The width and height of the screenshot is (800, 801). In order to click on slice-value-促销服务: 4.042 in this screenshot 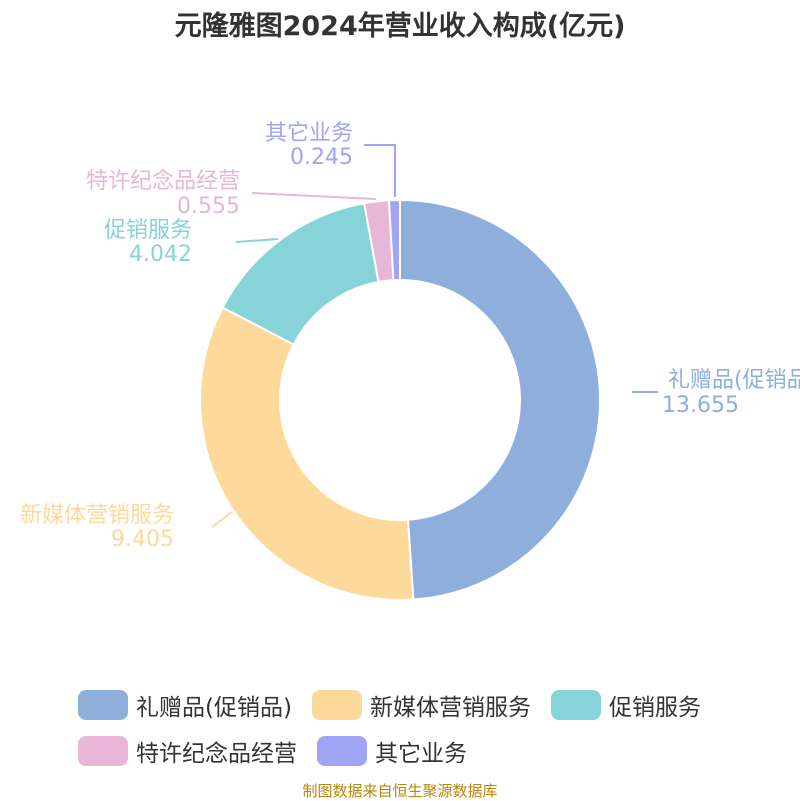, I will do `click(160, 254)`.